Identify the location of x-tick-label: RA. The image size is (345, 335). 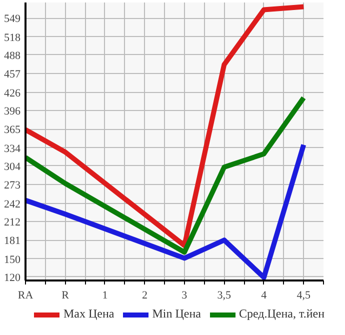
(26, 296).